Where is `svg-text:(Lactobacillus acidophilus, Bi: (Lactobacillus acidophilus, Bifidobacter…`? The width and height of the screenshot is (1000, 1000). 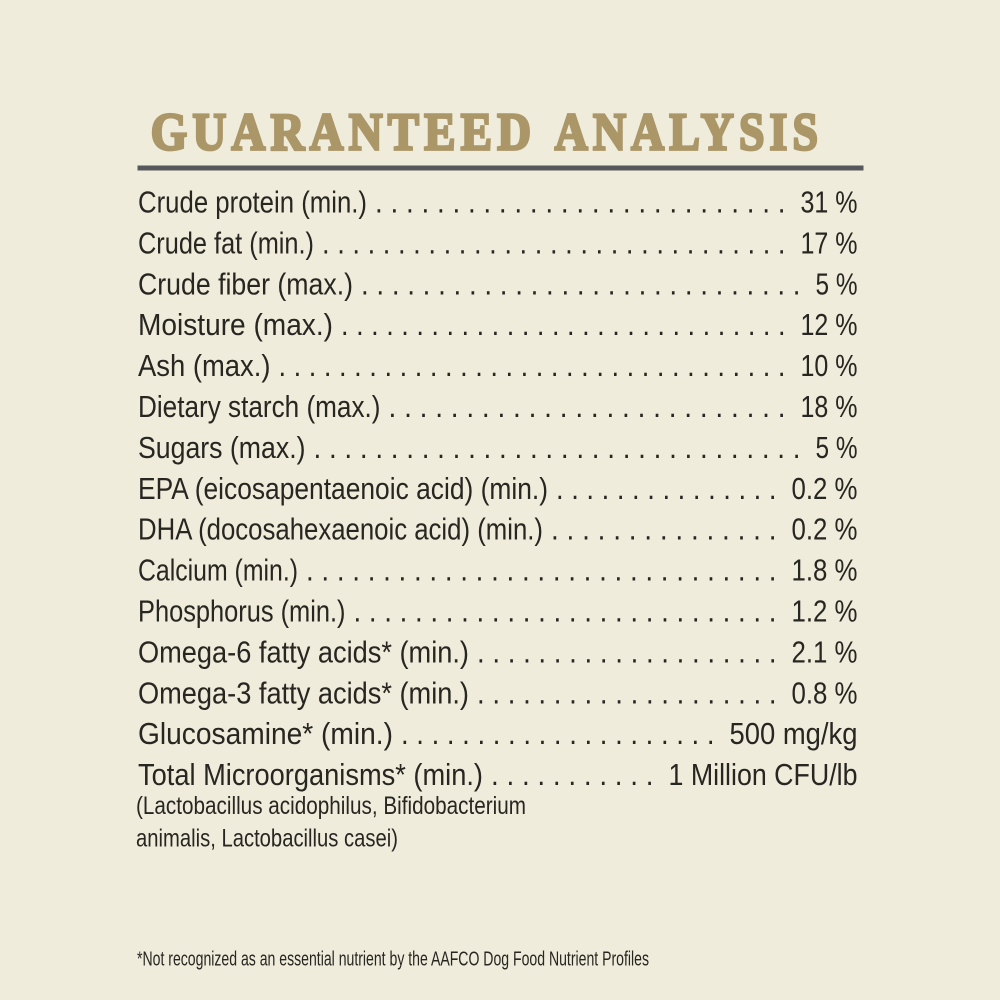 svg-text:(Lactobacillus acidophilus, Bi: (Lactobacillus acidophilus, Bifidobacter… is located at coordinates (331, 806).